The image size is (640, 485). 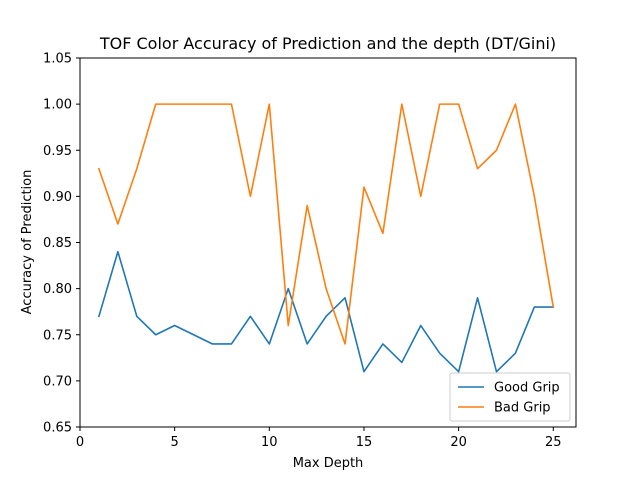 I want to click on y-axis-title: Accuracy of Prediction, so click(x=27, y=242).